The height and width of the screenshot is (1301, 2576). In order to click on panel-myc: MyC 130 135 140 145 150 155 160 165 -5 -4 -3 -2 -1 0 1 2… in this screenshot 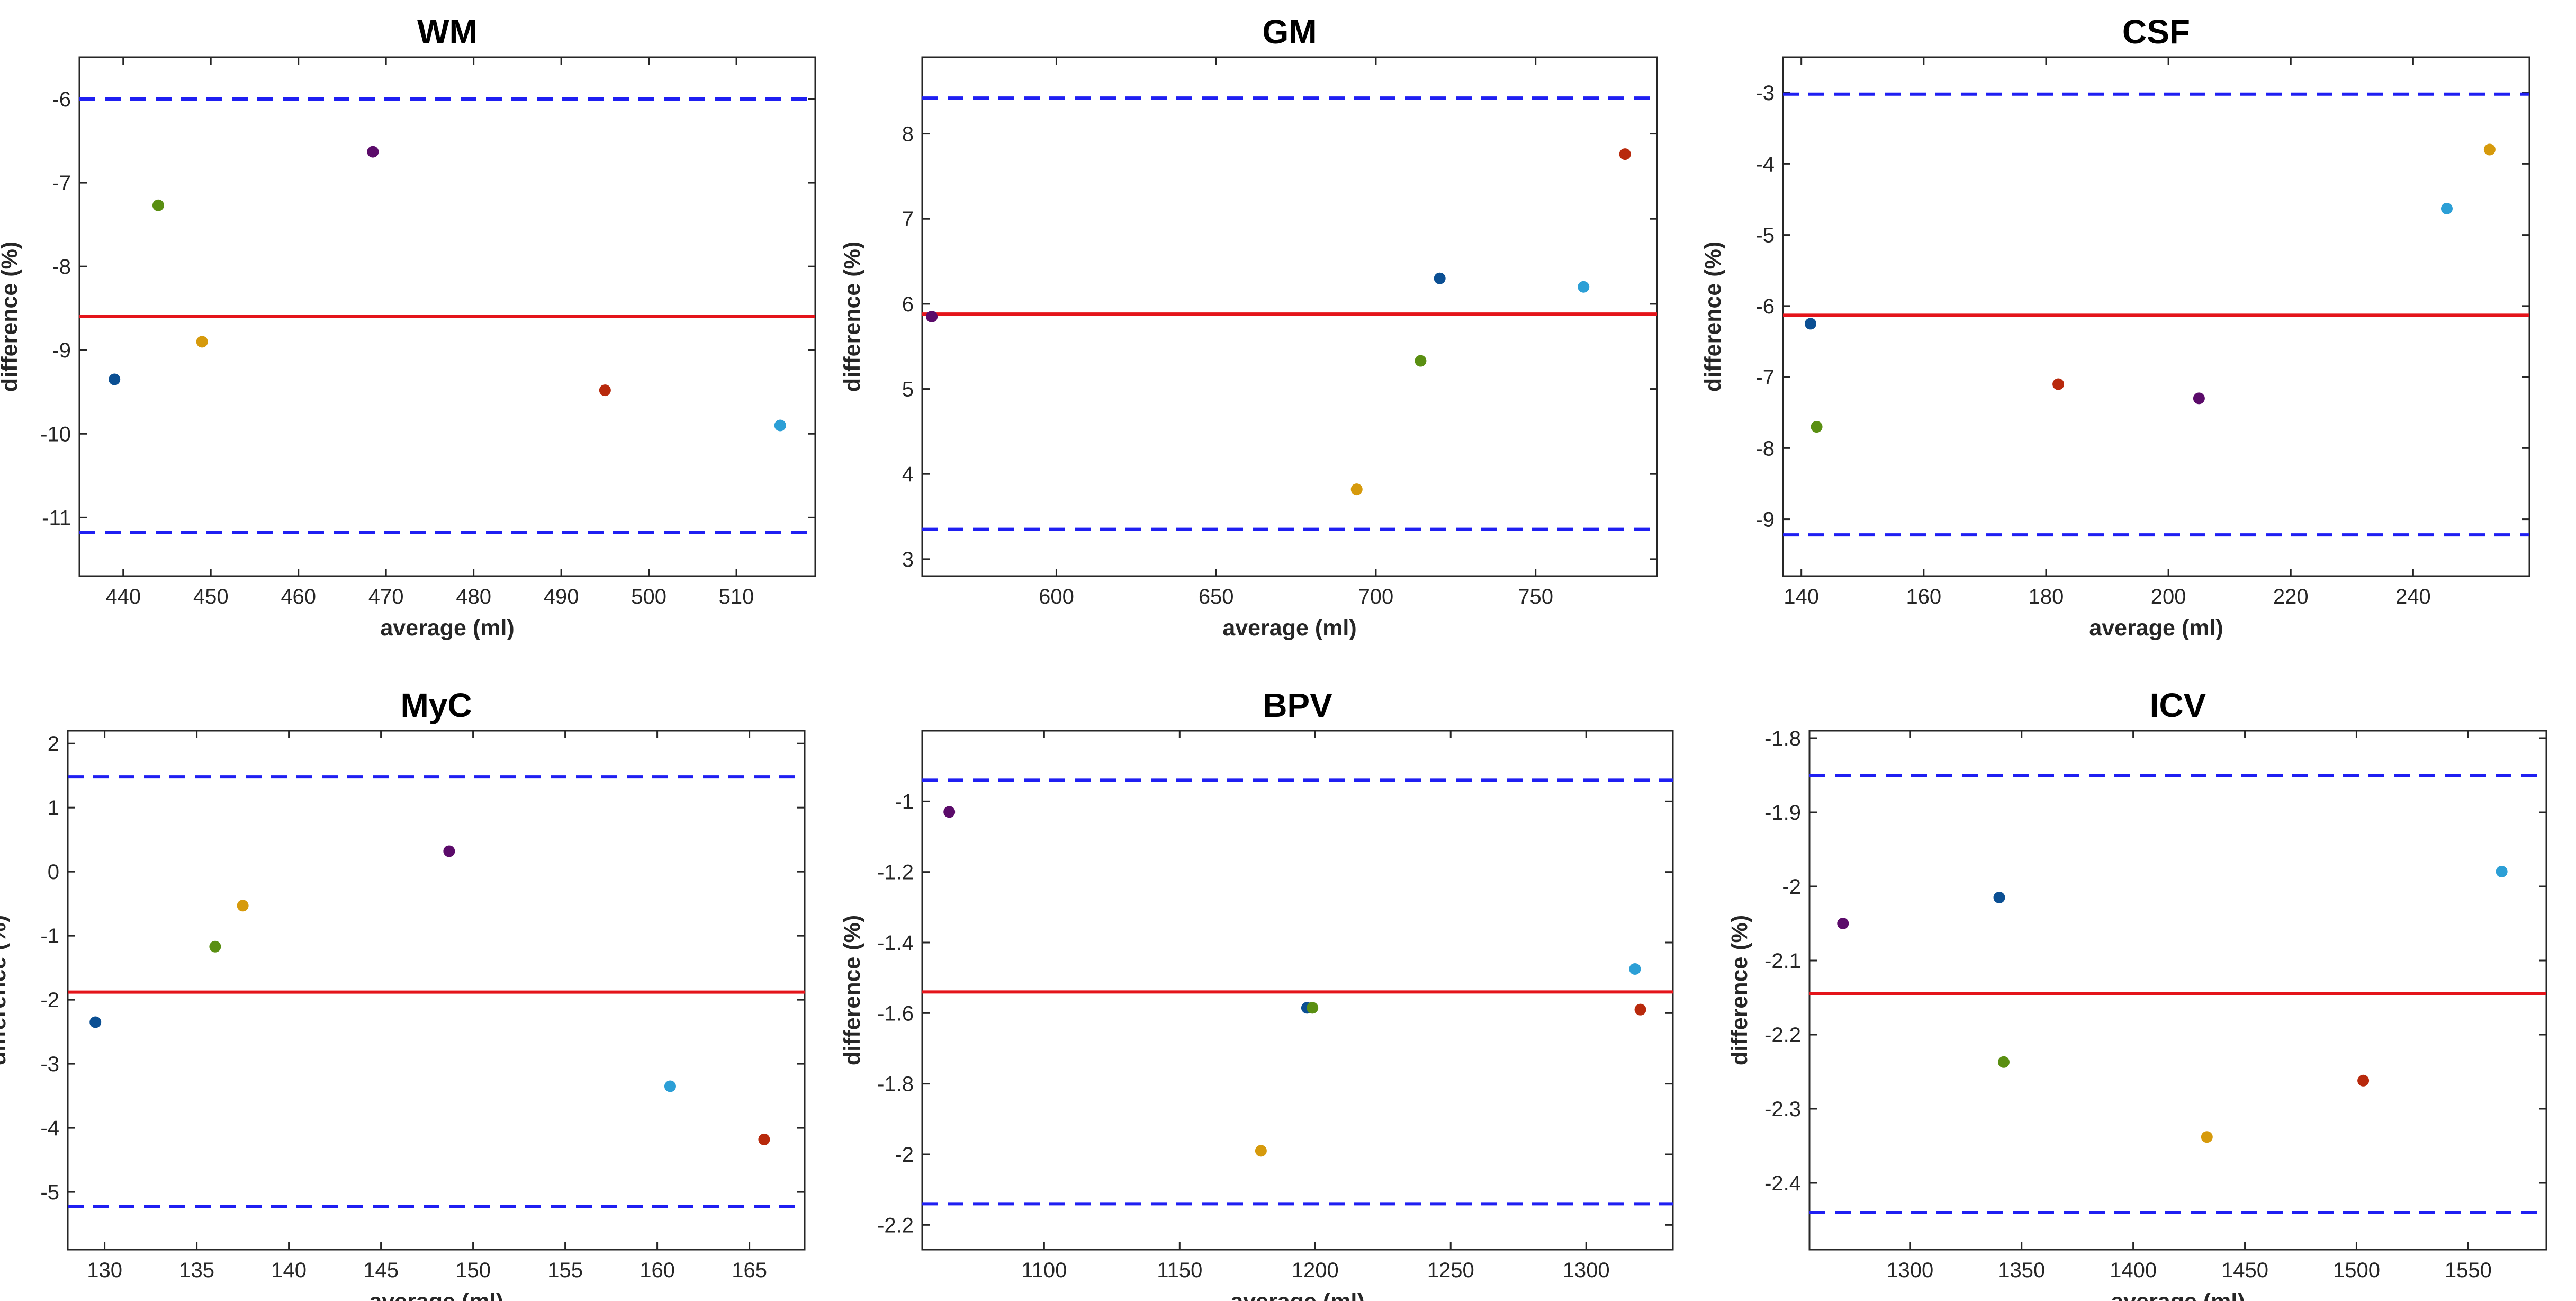, I will do `click(403, 994)`.